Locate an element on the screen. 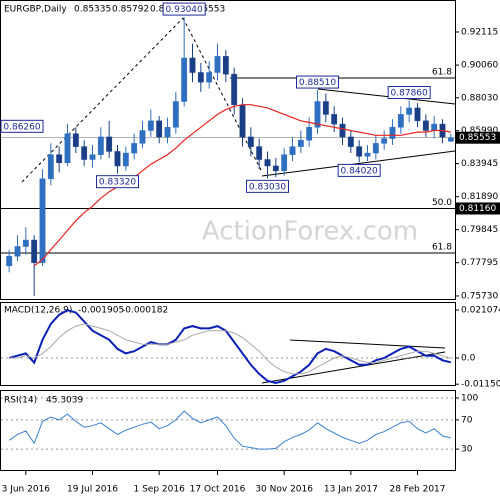 This screenshot has height=500, width=500. y-tick-label: 30 is located at coordinates (467, 450).